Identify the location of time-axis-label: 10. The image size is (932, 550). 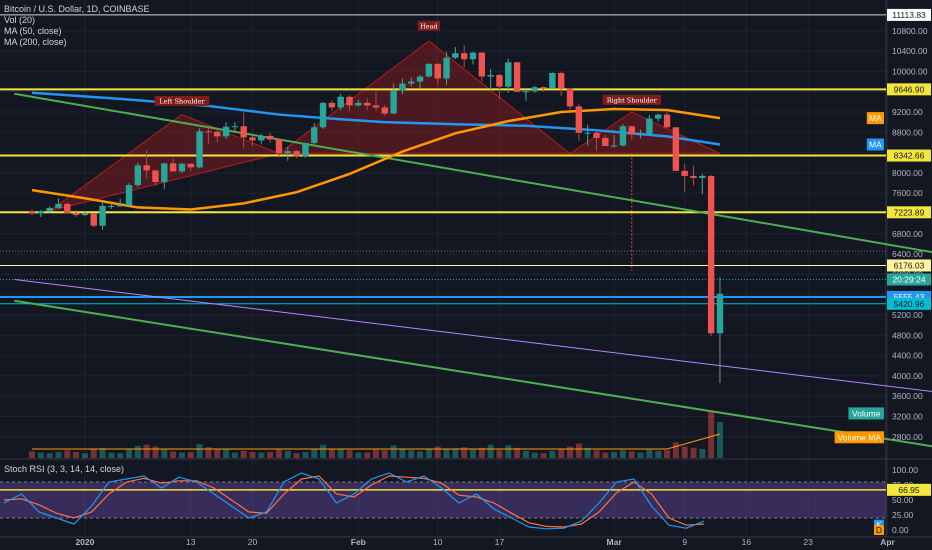
(438, 542).